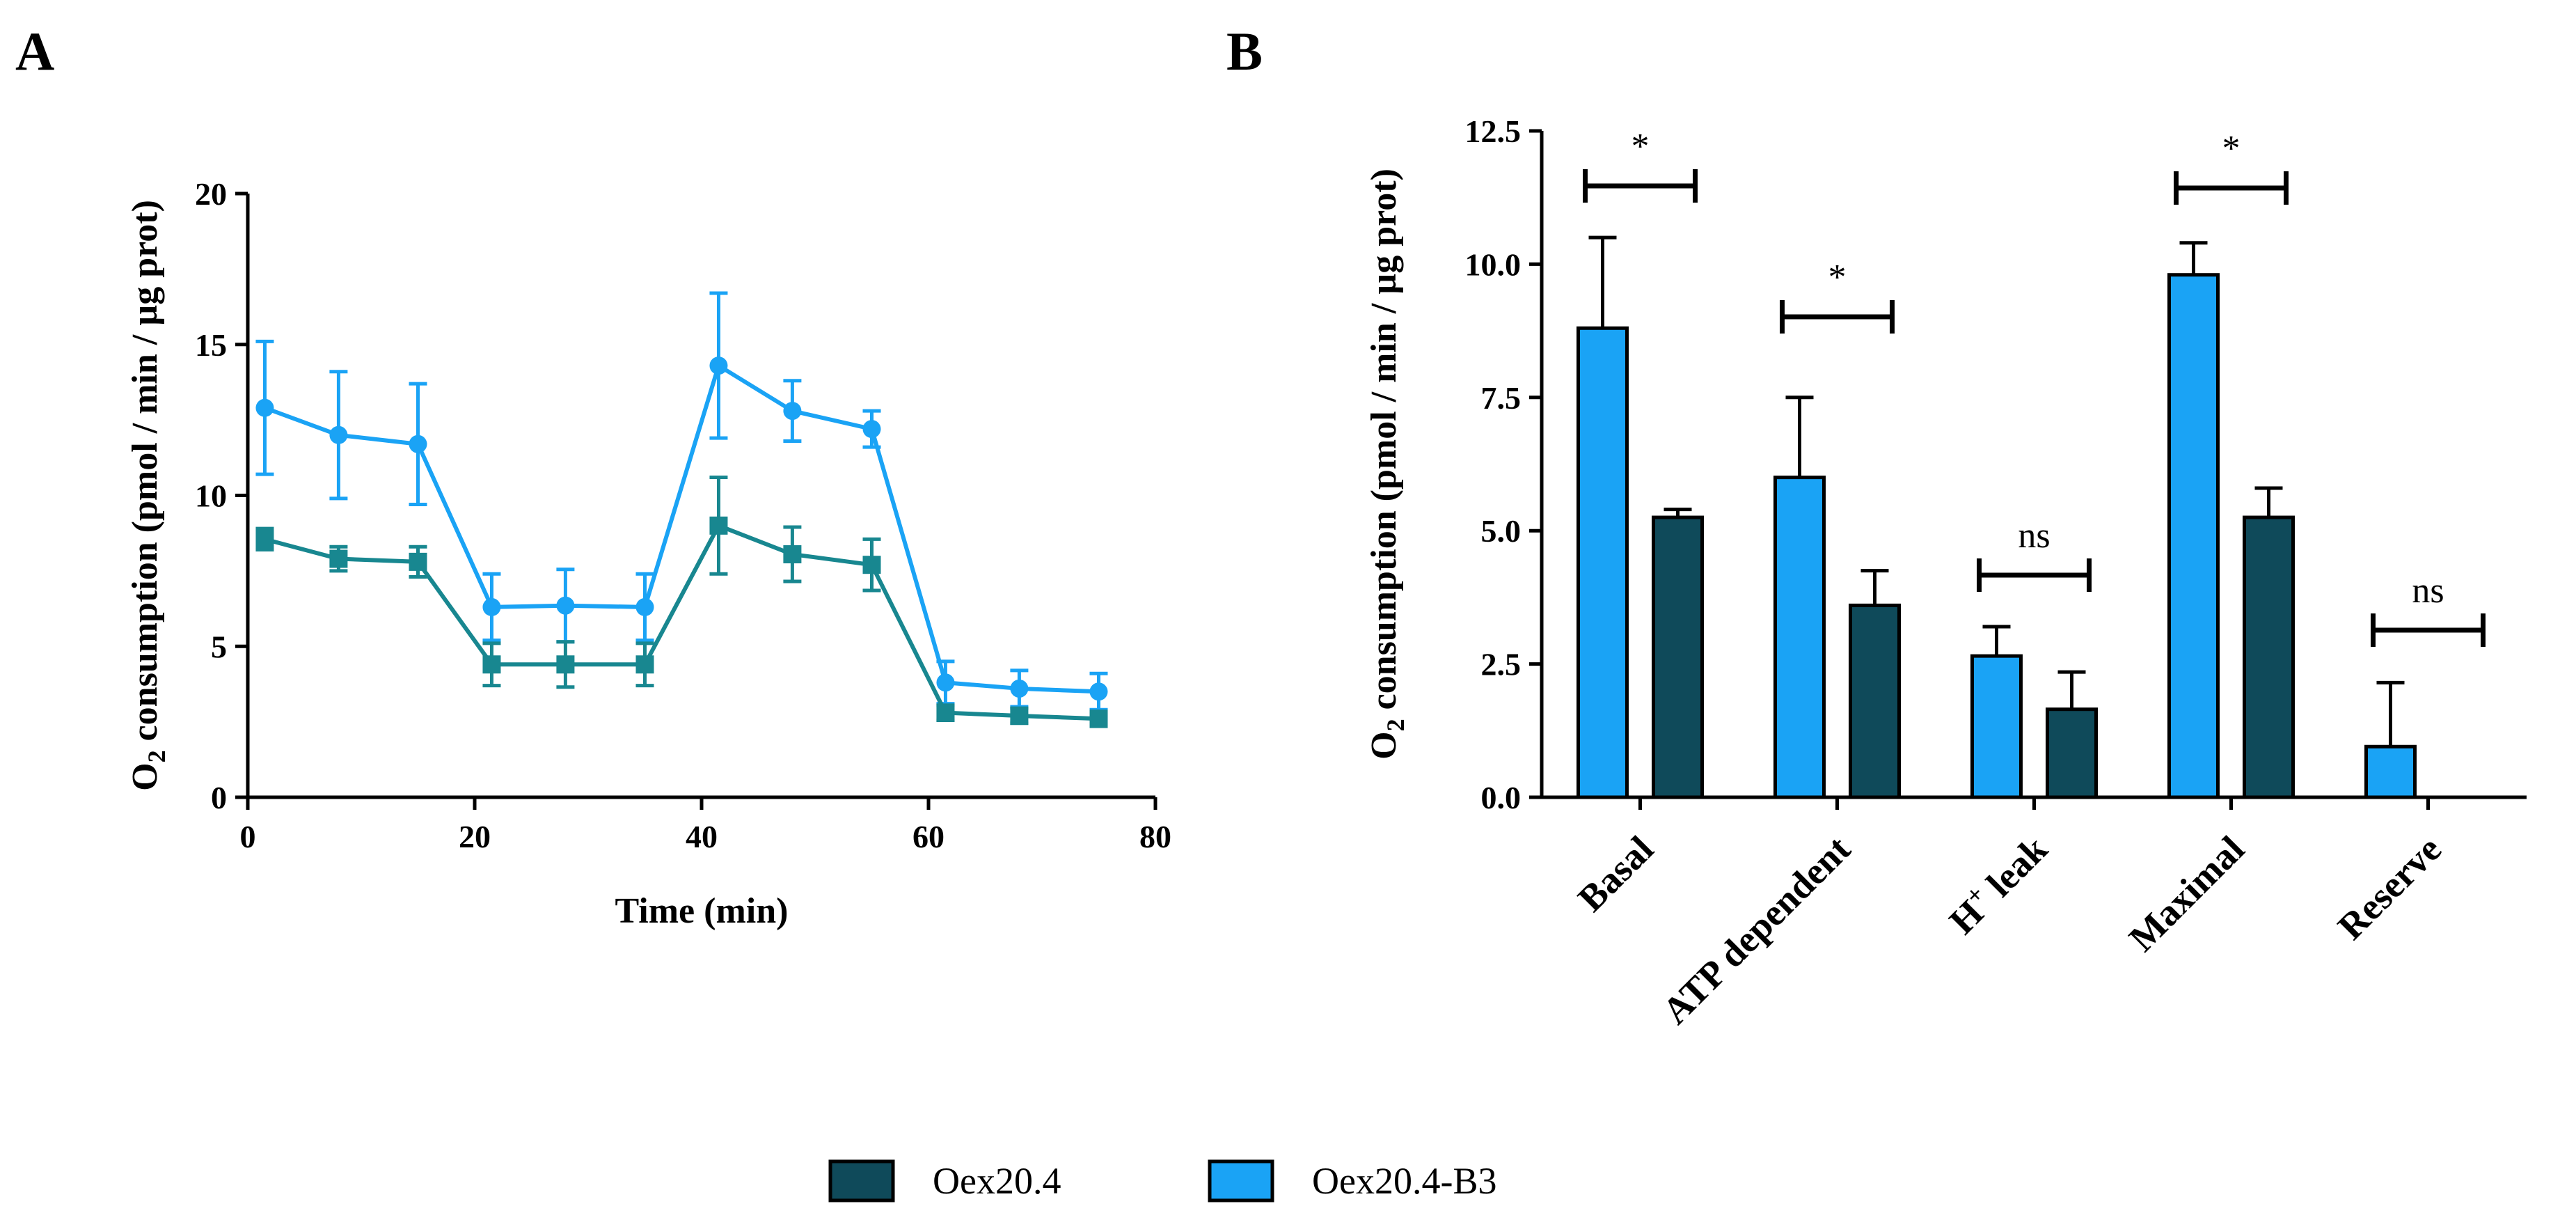  What do you see at coordinates (148, 495) in the screenshot?
I see `y-axis-title-a: O2 consumption (pmol / min / µg prot)` at bounding box center [148, 495].